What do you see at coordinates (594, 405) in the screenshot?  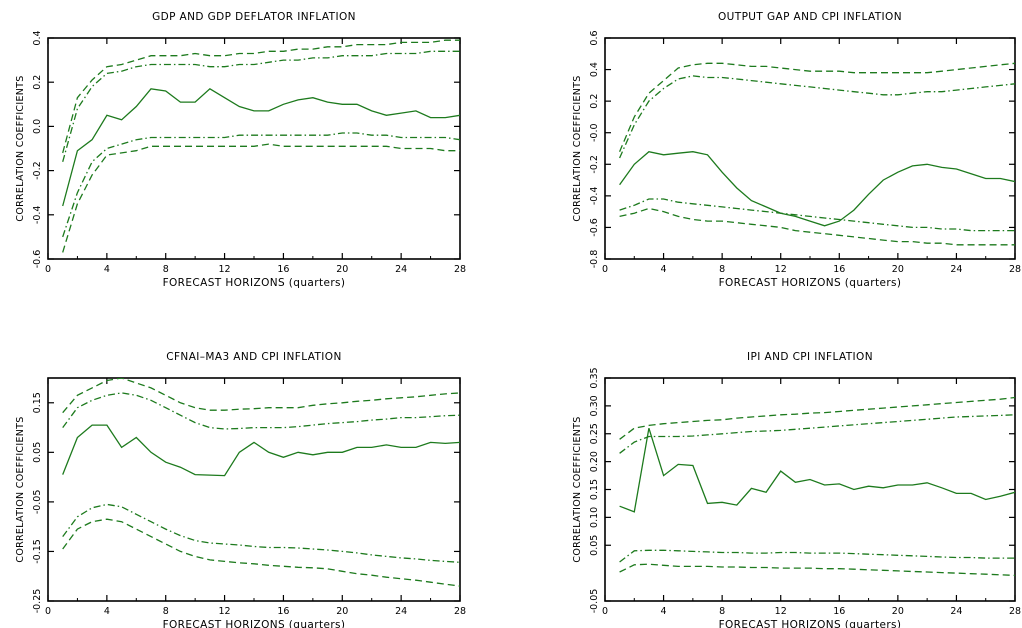 I see `y-tick-label: 0.30` at bounding box center [594, 405].